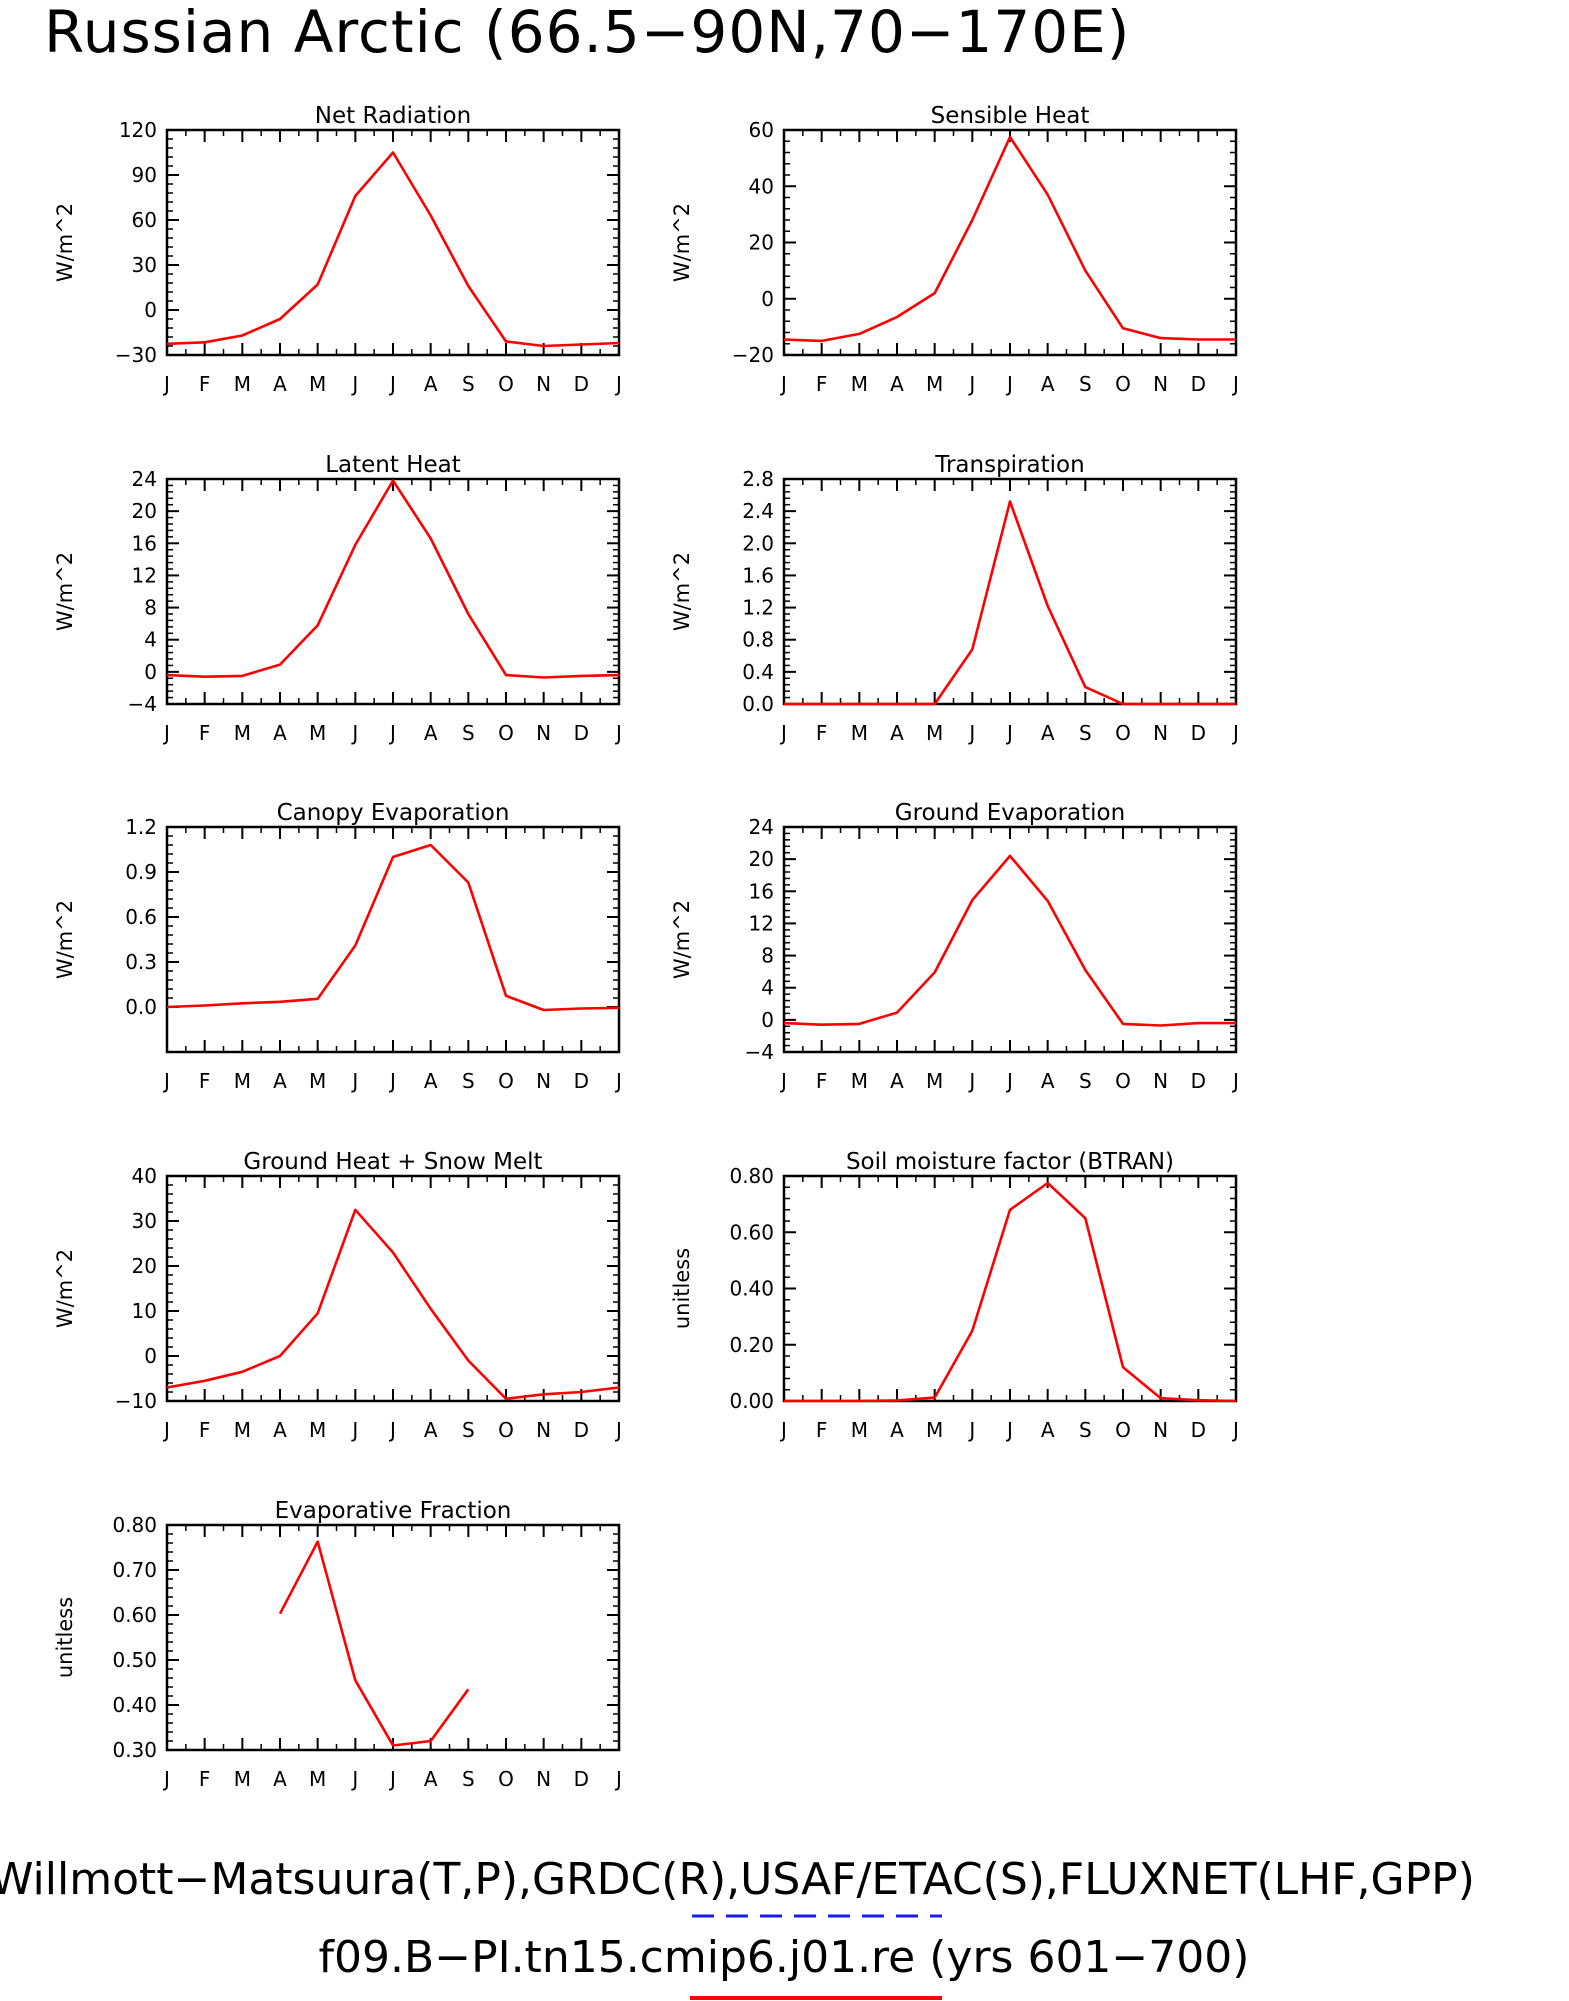 Image resolution: width=1569 pixels, height=2001 pixels. Describe the element at coordinates (758, 640) in the screenshot. I see `y-tick-label: 0.8` at that location.